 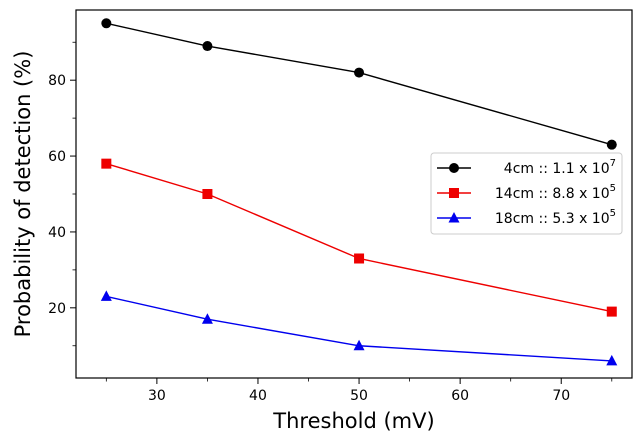 What do you see at coordinates (359, 396) in the screenshot?
I see `x-tick-label: 50` at bounding box center [359, 396].